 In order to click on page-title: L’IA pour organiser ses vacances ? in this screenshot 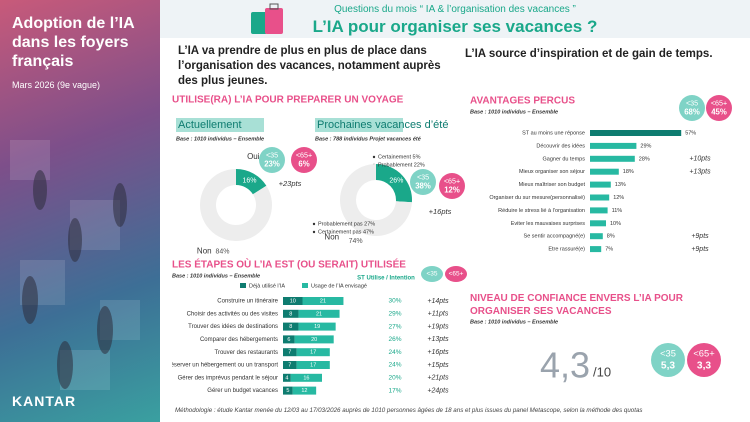, I will do `click(455, 26)`.